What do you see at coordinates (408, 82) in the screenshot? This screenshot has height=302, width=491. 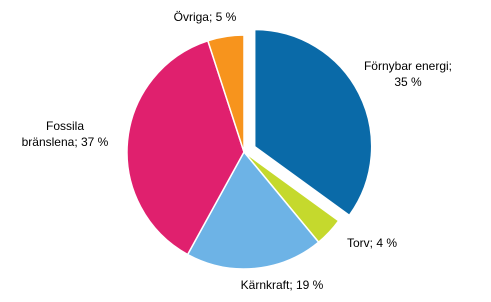 I see `slice-label: 35 %` at bounding box center [408, 82].